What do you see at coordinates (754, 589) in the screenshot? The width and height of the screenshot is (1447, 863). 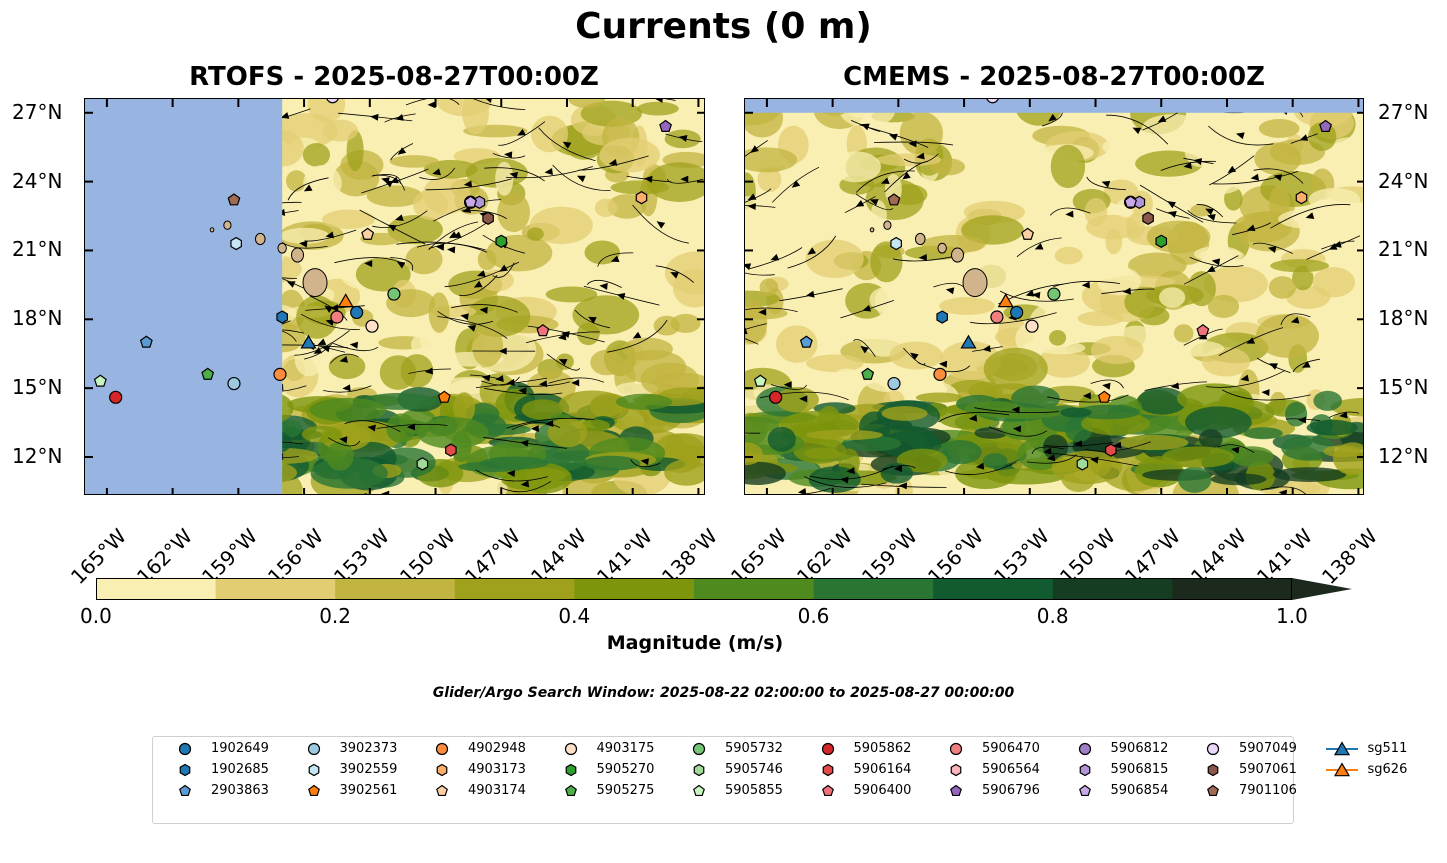 I see `colorbar-swatch` at bounding box center [754, 589].